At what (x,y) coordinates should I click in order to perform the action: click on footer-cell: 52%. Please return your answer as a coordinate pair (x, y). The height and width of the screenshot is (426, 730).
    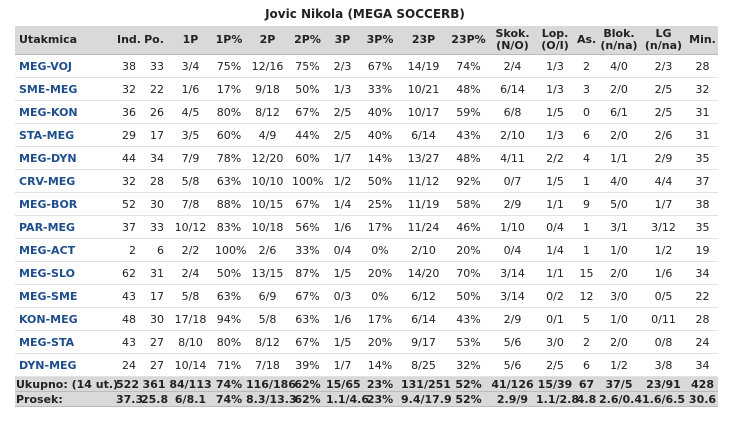
    Looking at the image, I should click on (468, 384).